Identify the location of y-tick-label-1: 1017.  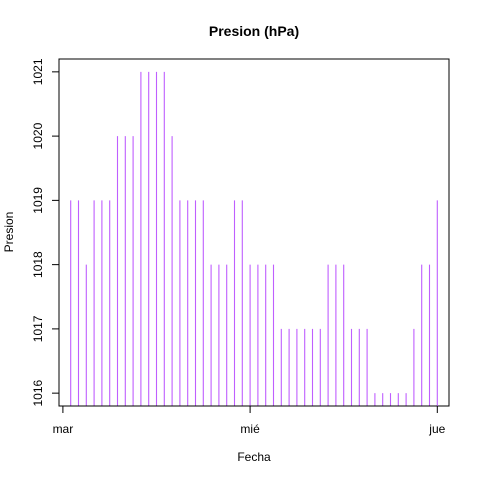
(38, 328).